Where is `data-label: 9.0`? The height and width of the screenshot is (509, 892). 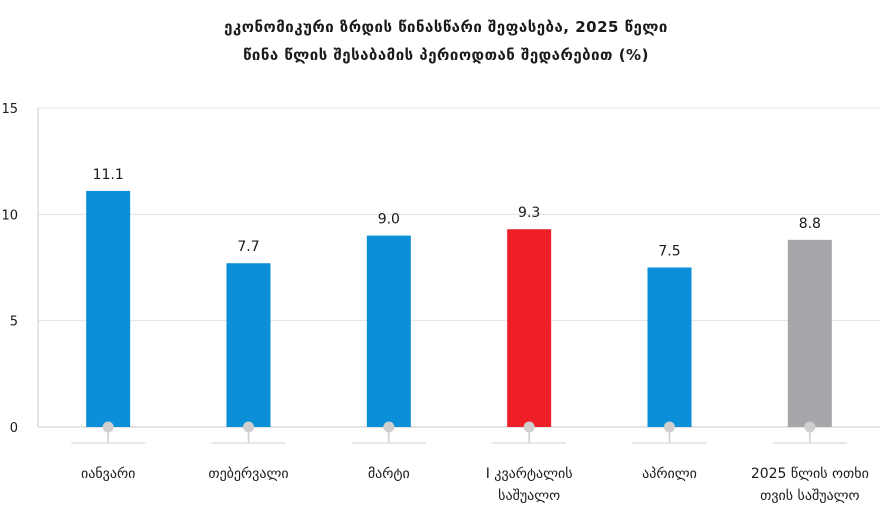
data-label: 9.0 is located at coordinates (389, 220).